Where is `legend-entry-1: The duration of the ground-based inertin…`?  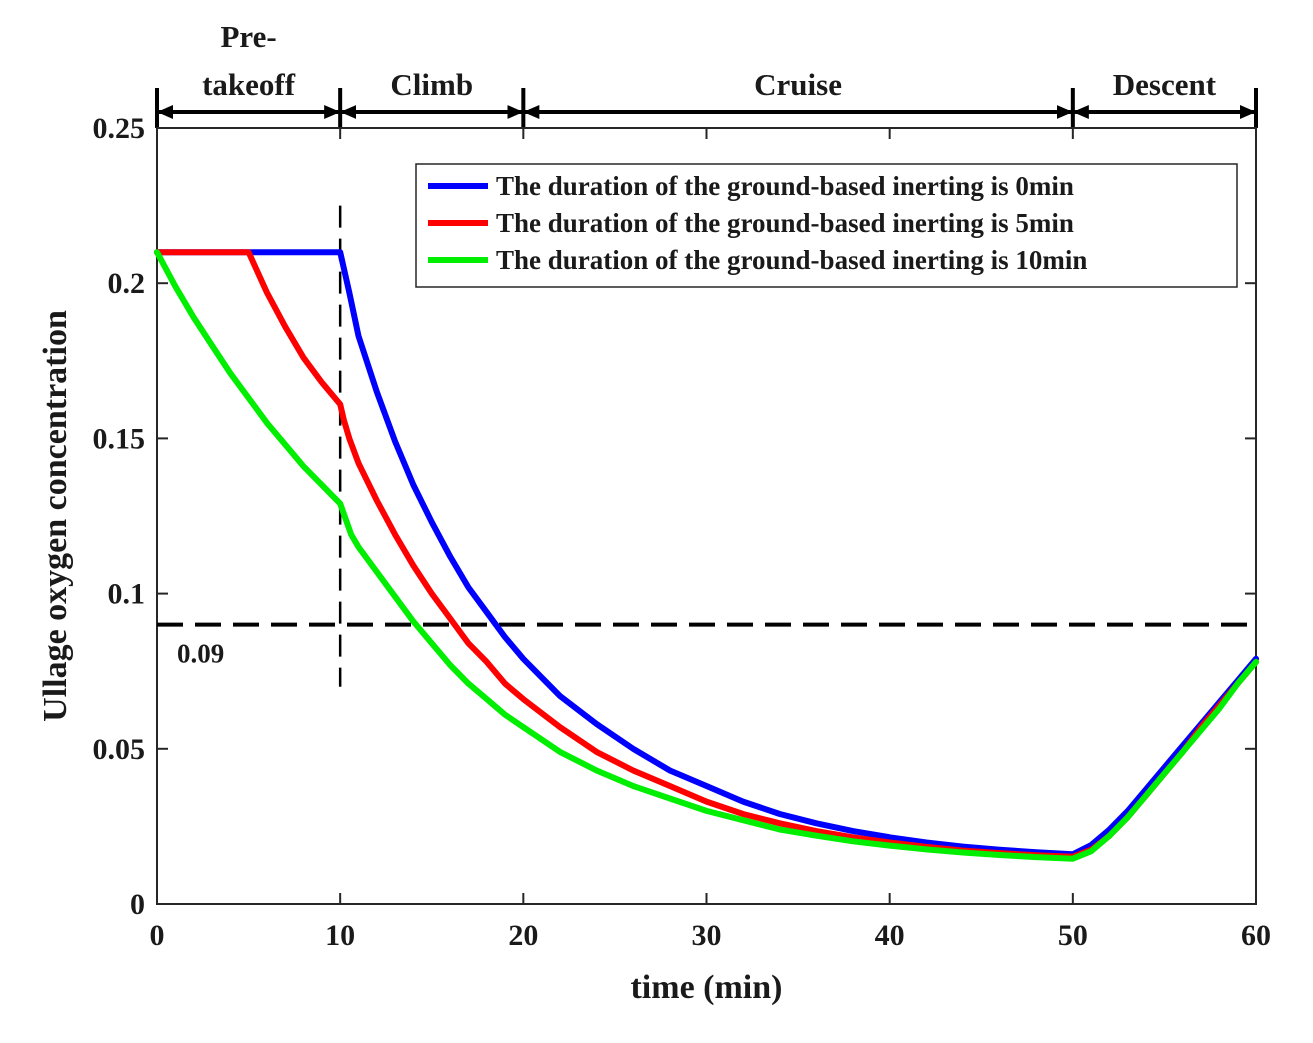
legend-entry-1: The duration of the ground-based inertin… is located at coordinates (785, 223).